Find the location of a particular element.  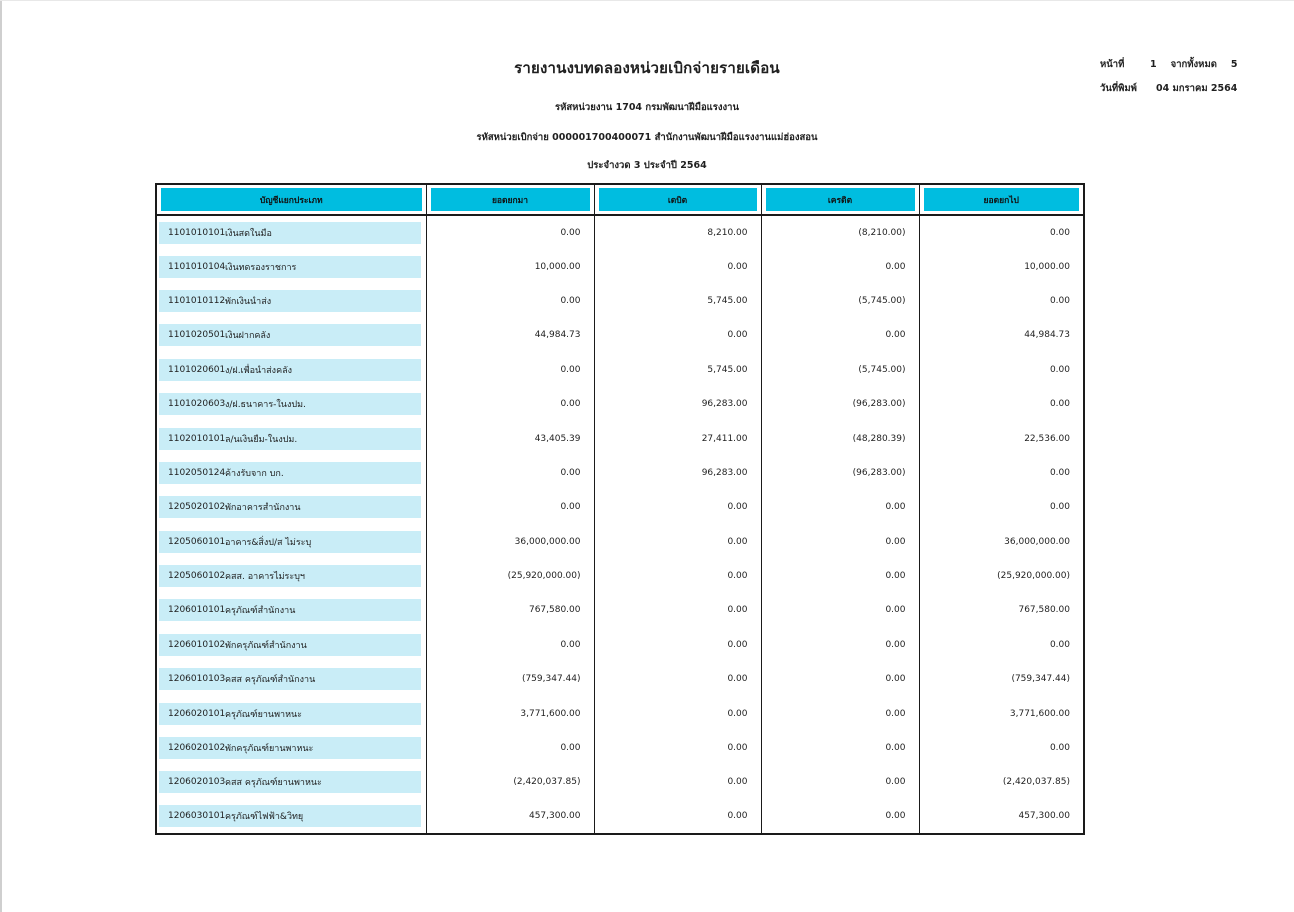

account-name: เงินทดรองราชการ is located at coordinates (261, 267).